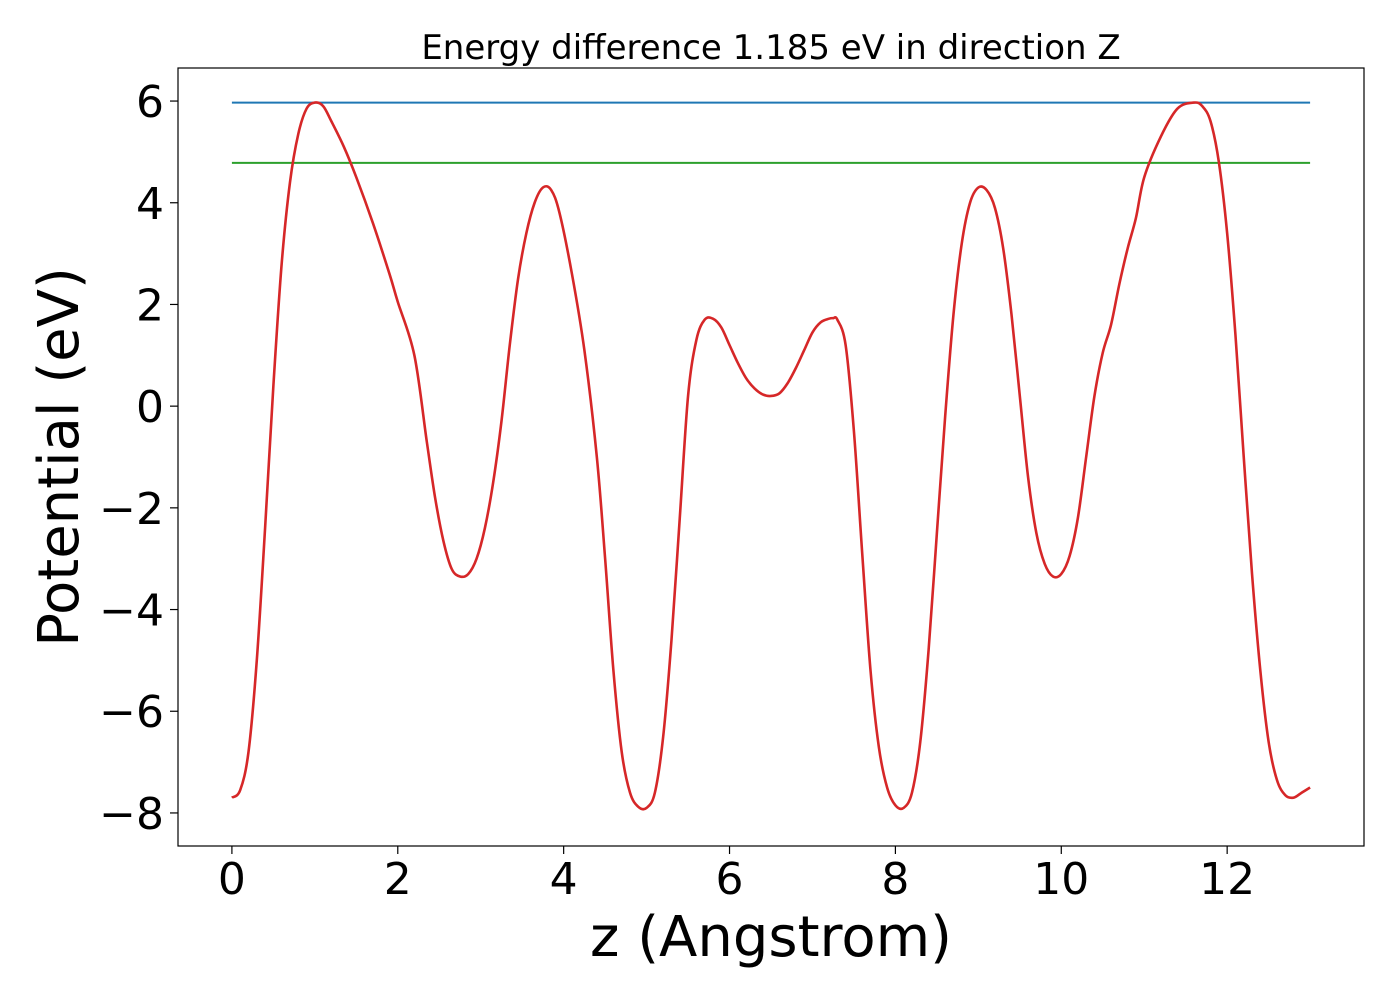 The width and height of the screenshot is (1400, 1000). I want to click on x-axis-ticks: 0 2 4 6 8 10 12, so click(736, 875).